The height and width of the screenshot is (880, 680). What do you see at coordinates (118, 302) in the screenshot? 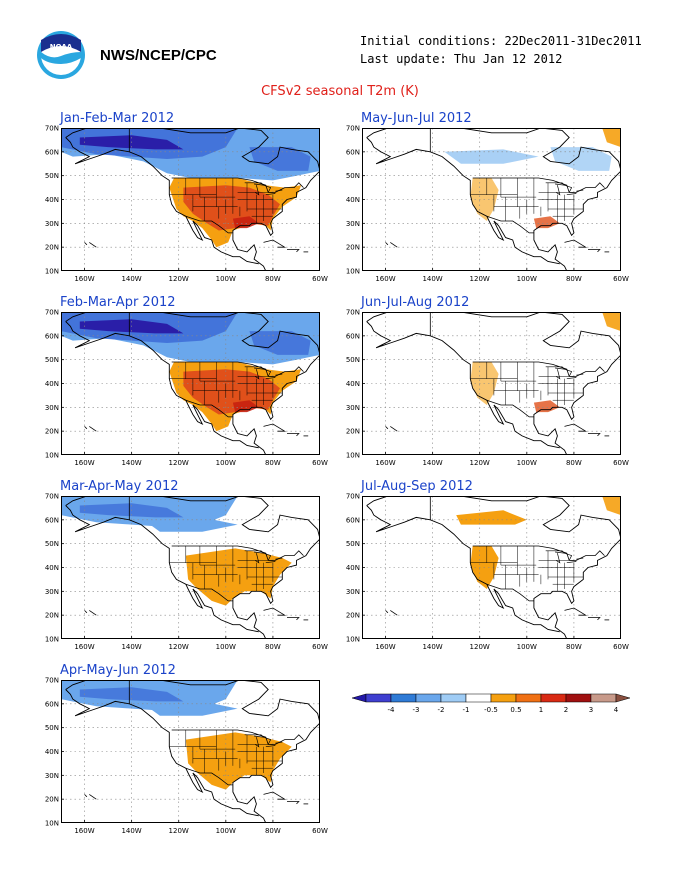
I see `panel-title-fma: Feb-Mar-Apr 2012` at bounding box center [118, 302].